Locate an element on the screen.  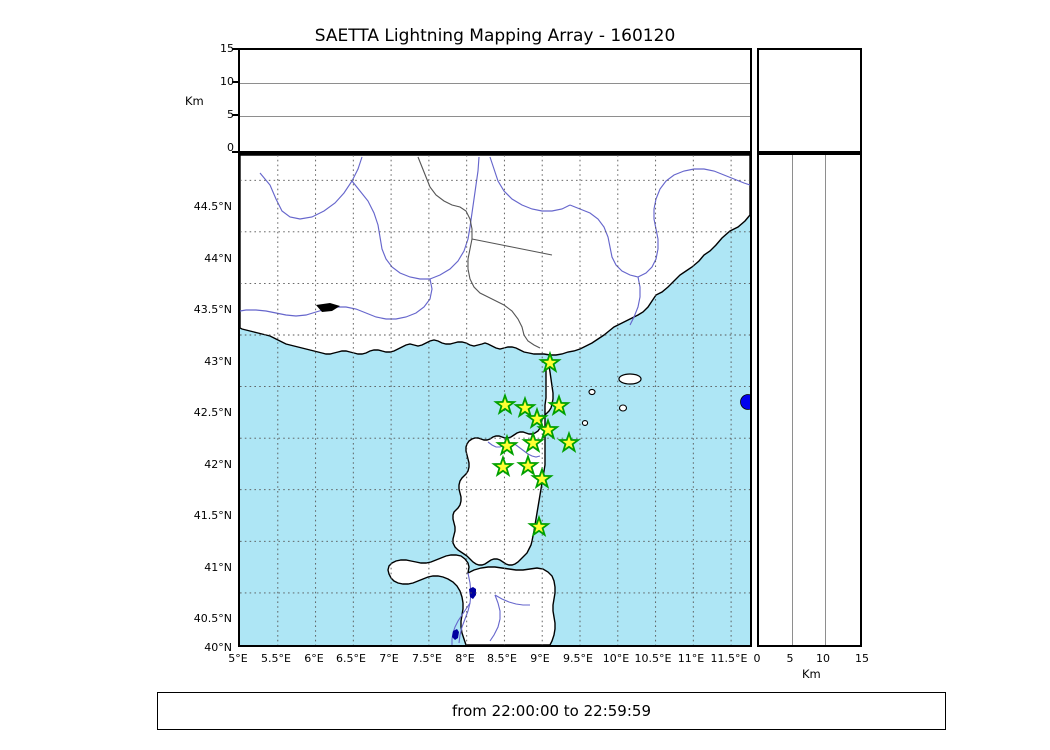
tick-altitude-10: 10 is located at coordinates (227, 81).